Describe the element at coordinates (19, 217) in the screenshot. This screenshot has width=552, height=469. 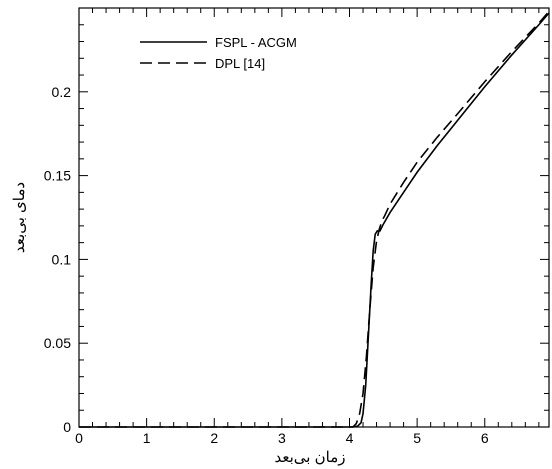
I see `y-axis-title: دمای بی‌بعد` at that location.